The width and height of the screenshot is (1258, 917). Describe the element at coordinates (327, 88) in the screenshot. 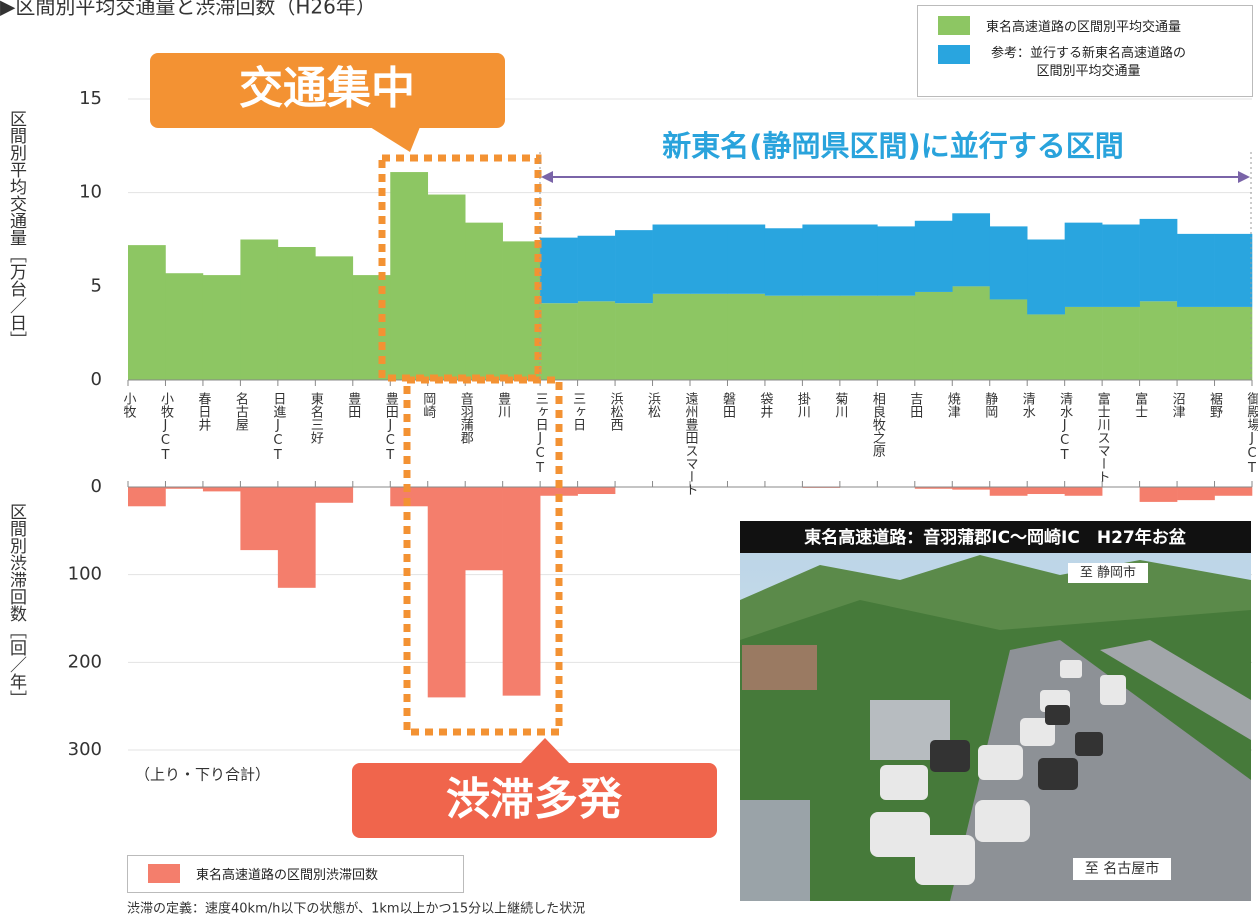

I see `callout-text: 交通集中` at that location.